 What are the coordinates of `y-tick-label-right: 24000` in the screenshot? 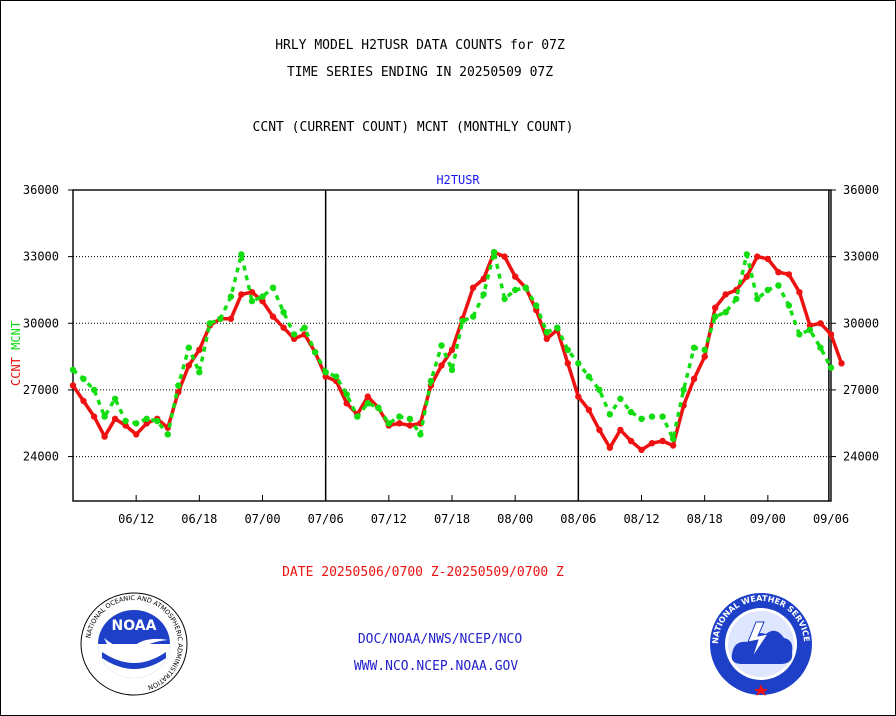 It's located at (861, 457).